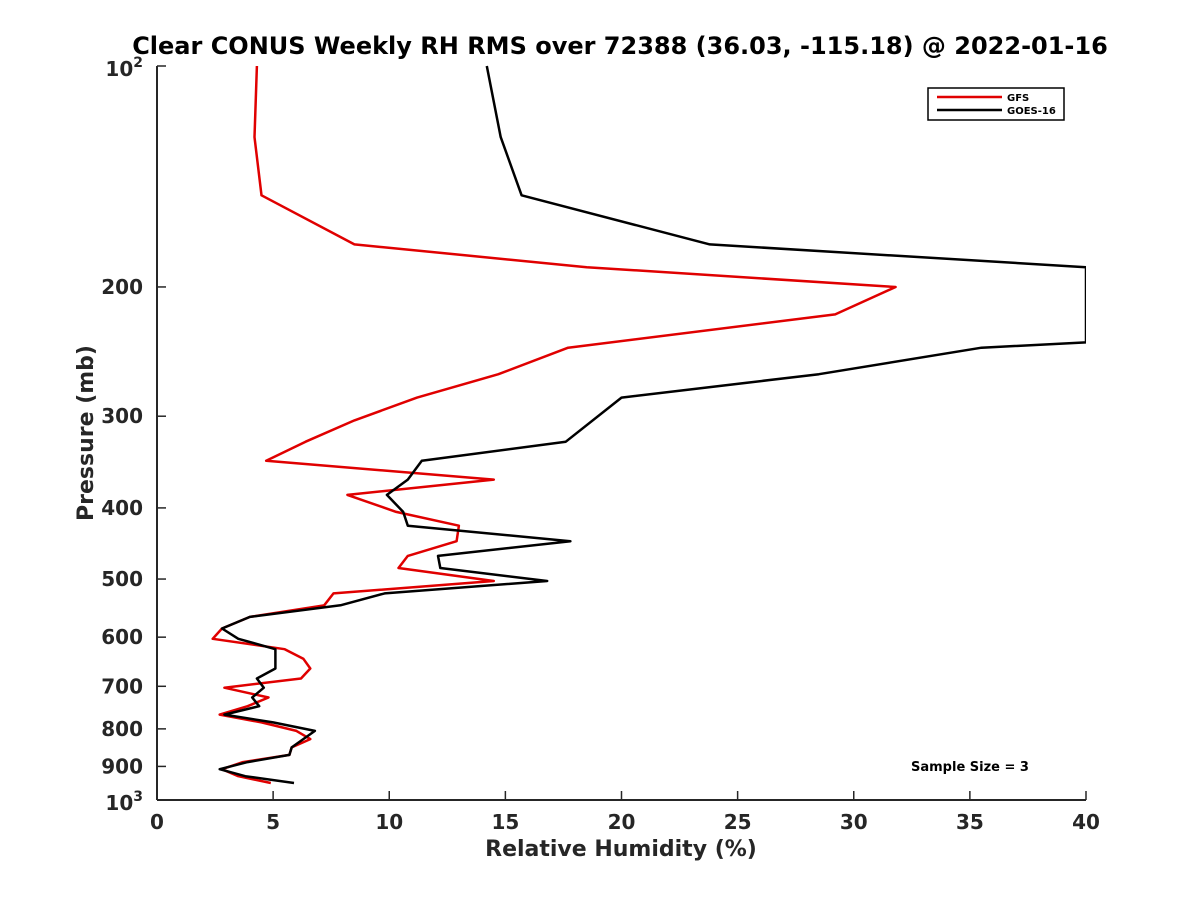 The width and height of the screenshot is (1200, 900). What do you see at coordinates (122, 287) in the screenshot?
I see `y-tick-label: 200` at bounding box center [122, 287].